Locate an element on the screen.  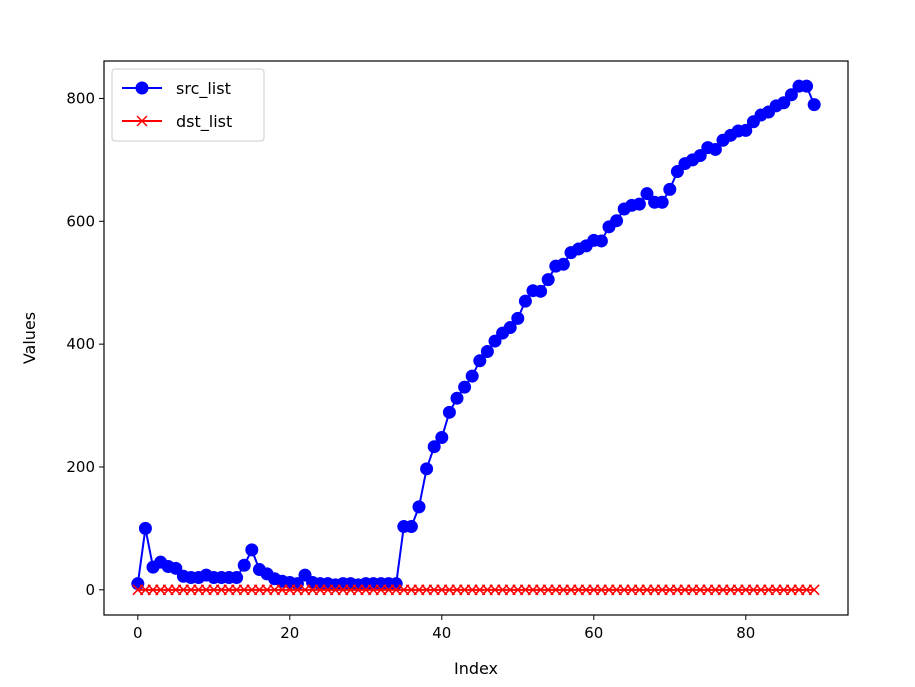
legend-label: dst_list is located at coordinates (204, 122).